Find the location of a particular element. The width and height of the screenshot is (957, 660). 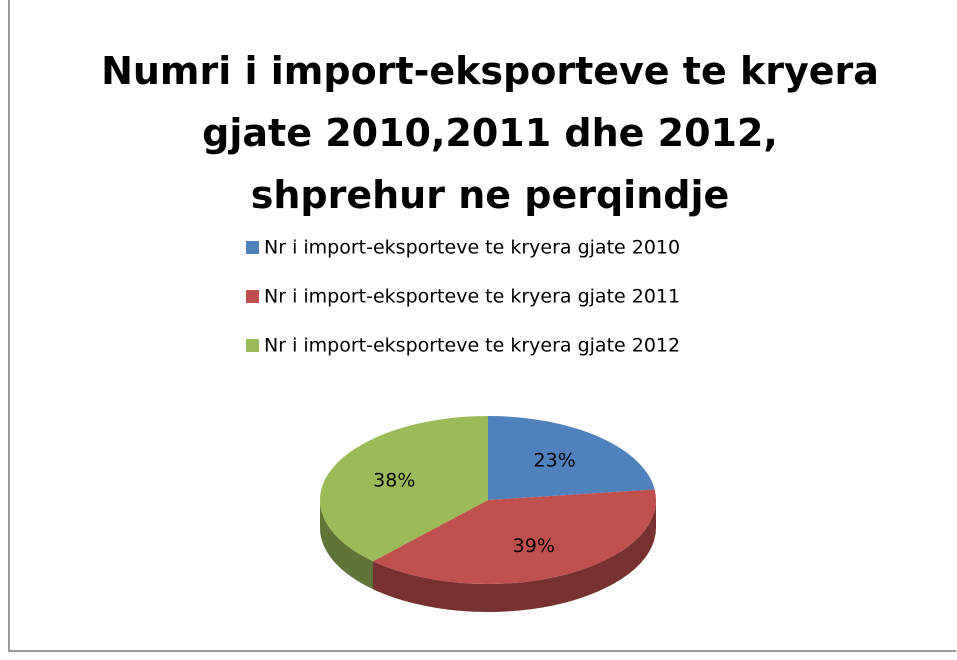

data-label: 38% is located at coordinates (394, 480).